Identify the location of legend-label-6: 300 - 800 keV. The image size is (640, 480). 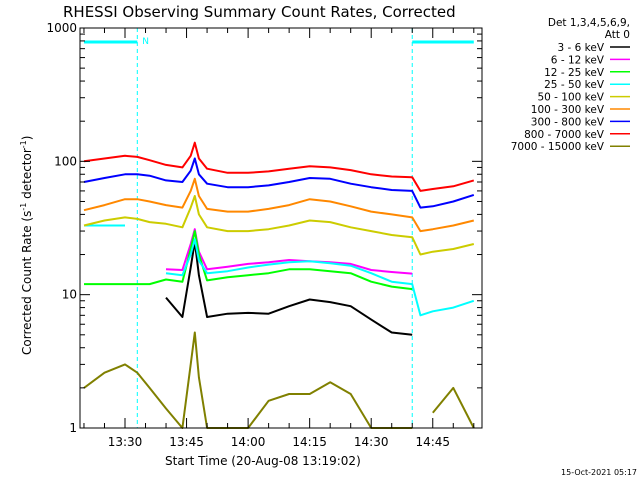
(568, 122).